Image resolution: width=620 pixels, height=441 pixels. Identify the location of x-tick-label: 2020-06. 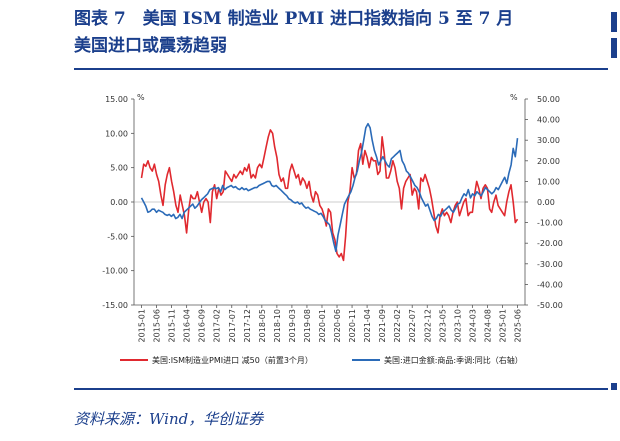
(337, 325).